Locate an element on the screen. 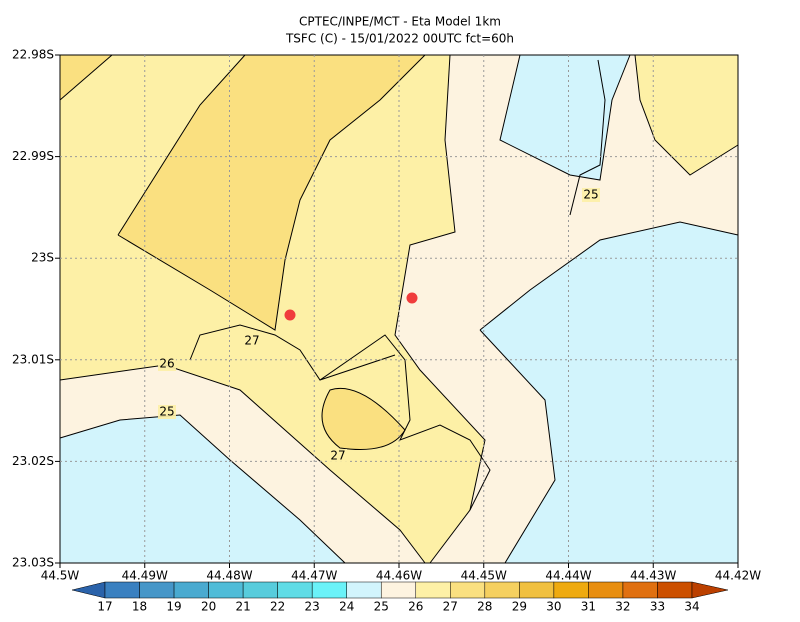 The height and width of the screenshot is (622, 800). colorbar-label: 28 is located at coordinates (484, 607).